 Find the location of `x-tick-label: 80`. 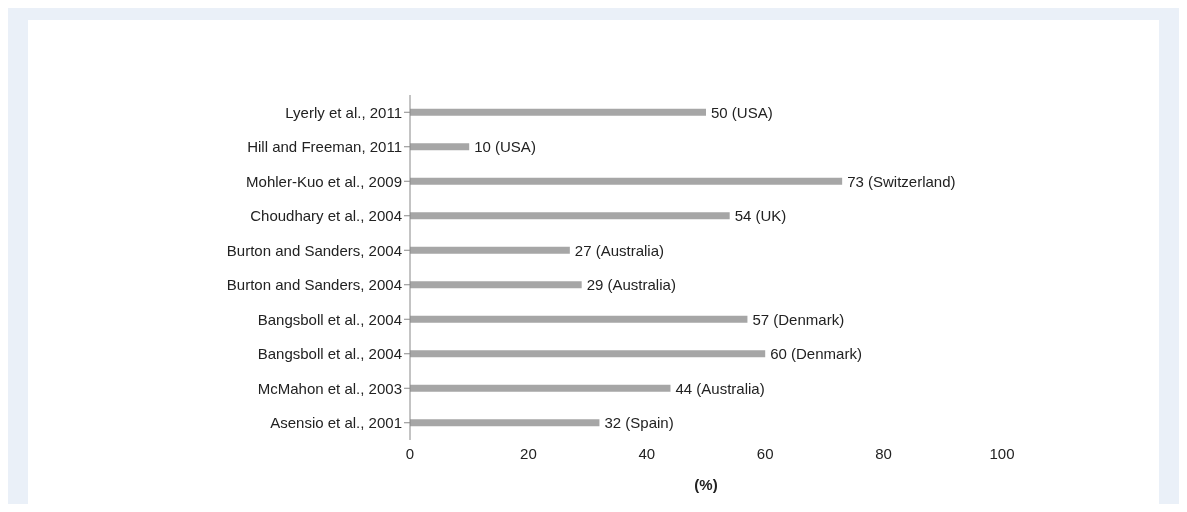

x-tick-label: 80 is located at coordinates (883, 453).